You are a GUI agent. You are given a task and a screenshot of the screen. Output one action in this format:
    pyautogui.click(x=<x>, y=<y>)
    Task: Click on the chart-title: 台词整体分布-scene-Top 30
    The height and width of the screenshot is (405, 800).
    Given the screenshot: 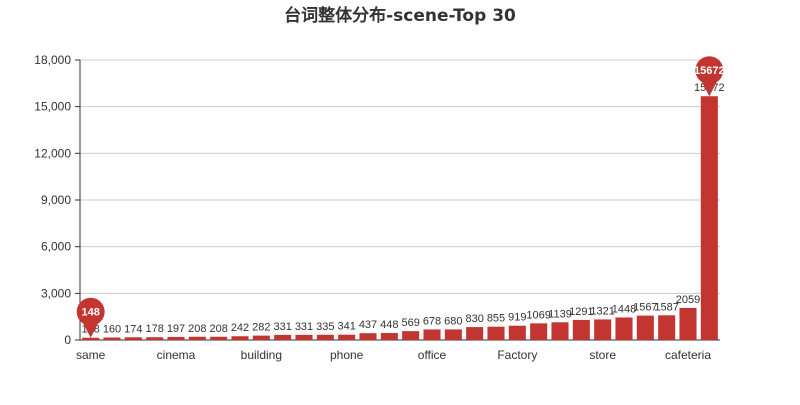 What is the action you would take?
    pyautogui.click(x=400, y=15)
    